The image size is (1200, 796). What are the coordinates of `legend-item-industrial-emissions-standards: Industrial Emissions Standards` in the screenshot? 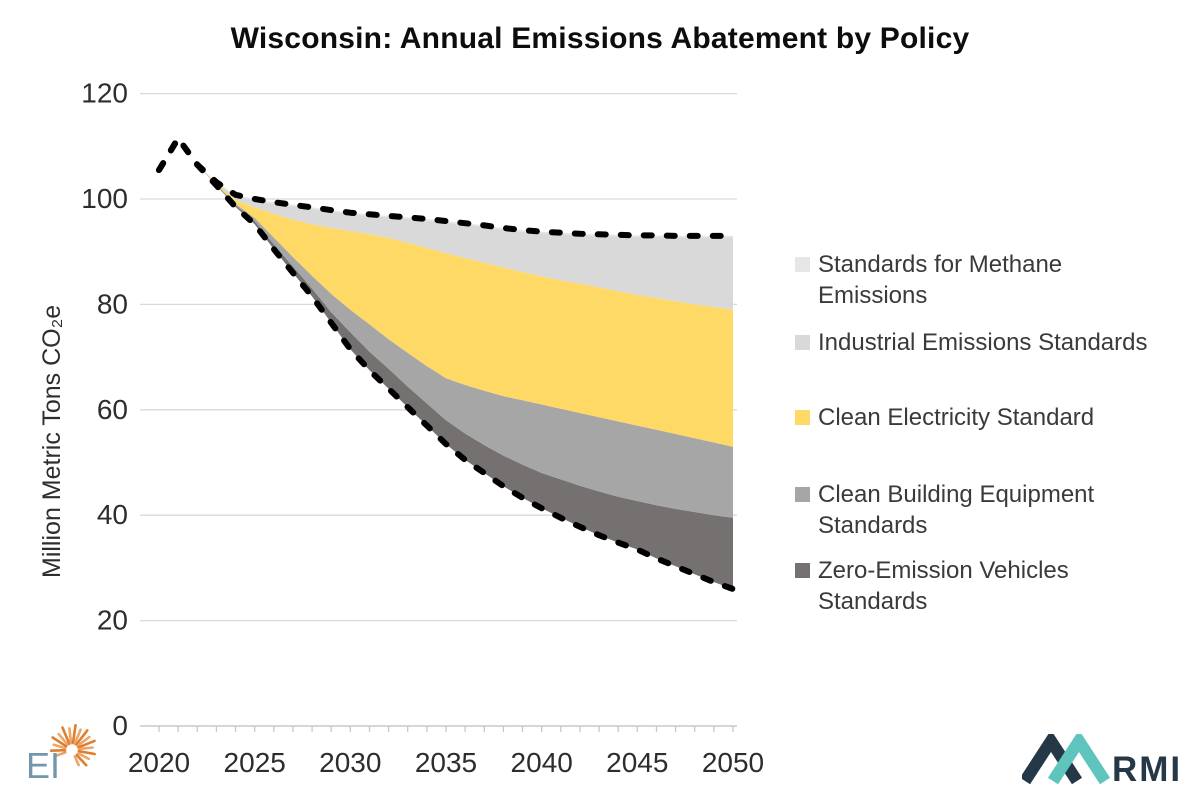 It's located at (995, 343).